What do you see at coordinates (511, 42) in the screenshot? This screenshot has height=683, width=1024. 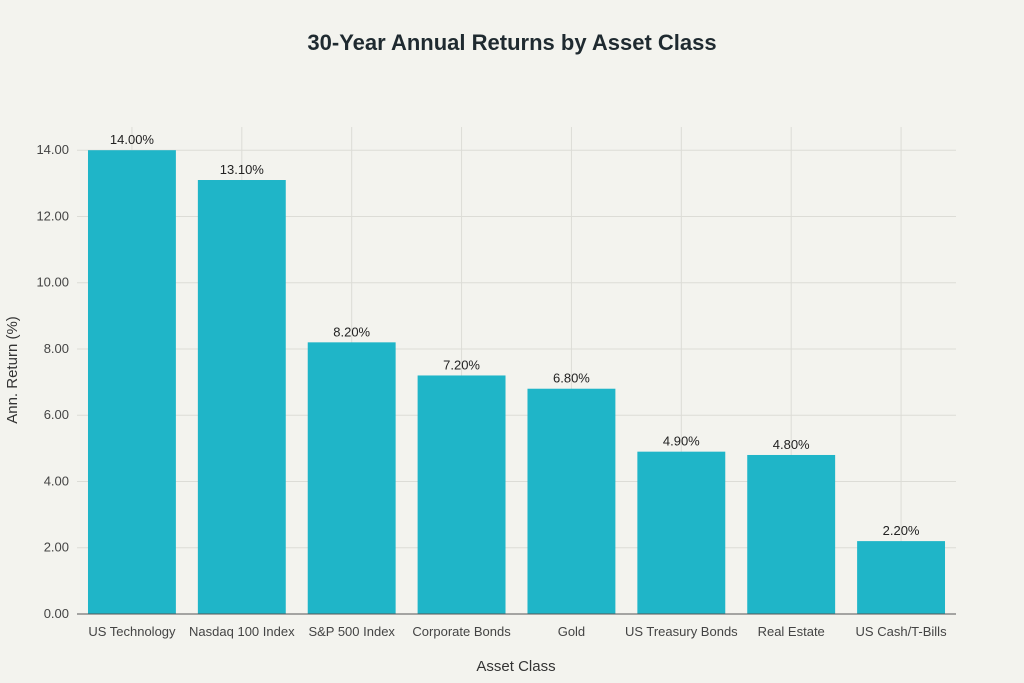 I see `chart-title: 30-Year Annual Returns by Asset Class` at bounding box center [511, 42].